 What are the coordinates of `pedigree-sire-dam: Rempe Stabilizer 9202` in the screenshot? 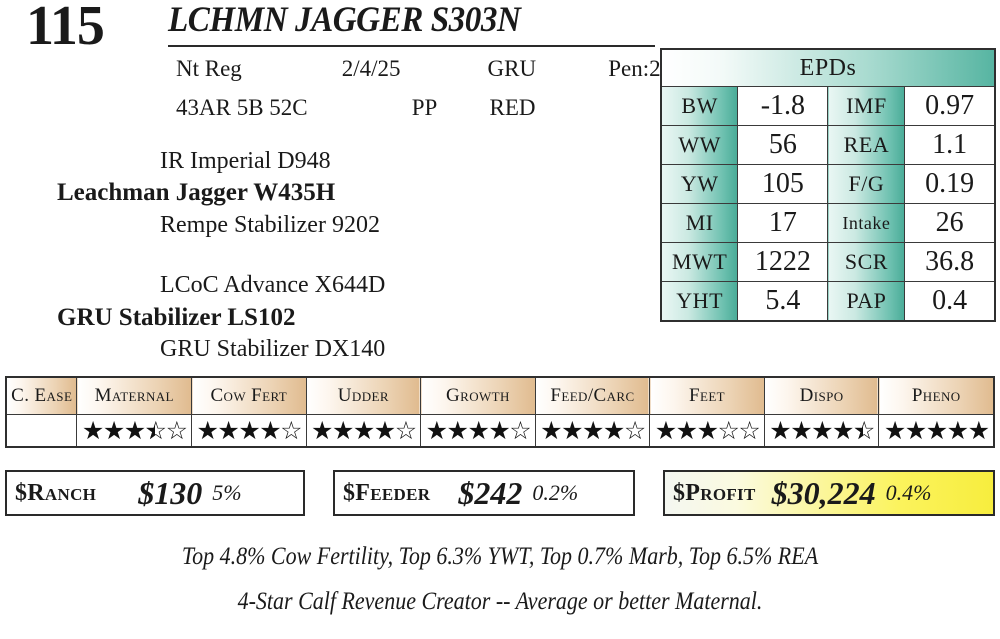 It's located at (270, 225).